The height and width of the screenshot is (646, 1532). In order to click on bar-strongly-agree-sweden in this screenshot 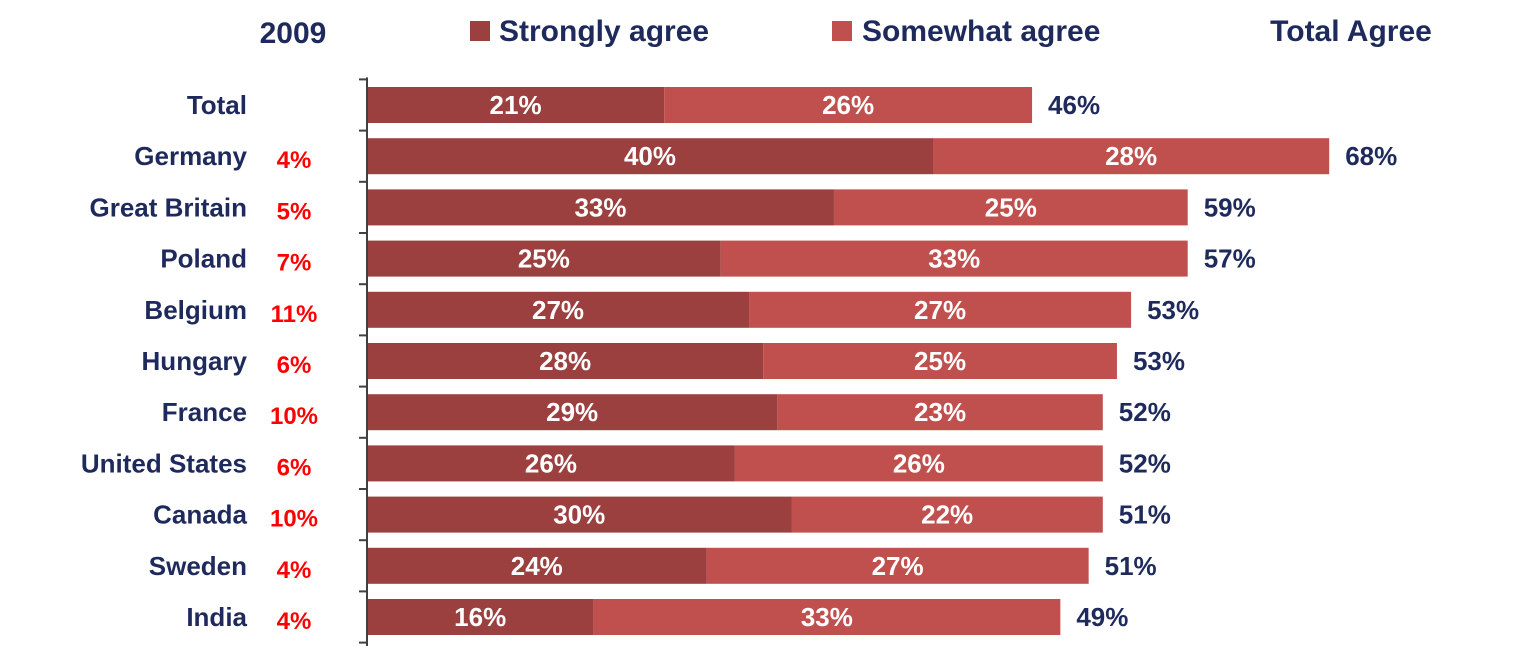, I will do `click(537, 565)`.